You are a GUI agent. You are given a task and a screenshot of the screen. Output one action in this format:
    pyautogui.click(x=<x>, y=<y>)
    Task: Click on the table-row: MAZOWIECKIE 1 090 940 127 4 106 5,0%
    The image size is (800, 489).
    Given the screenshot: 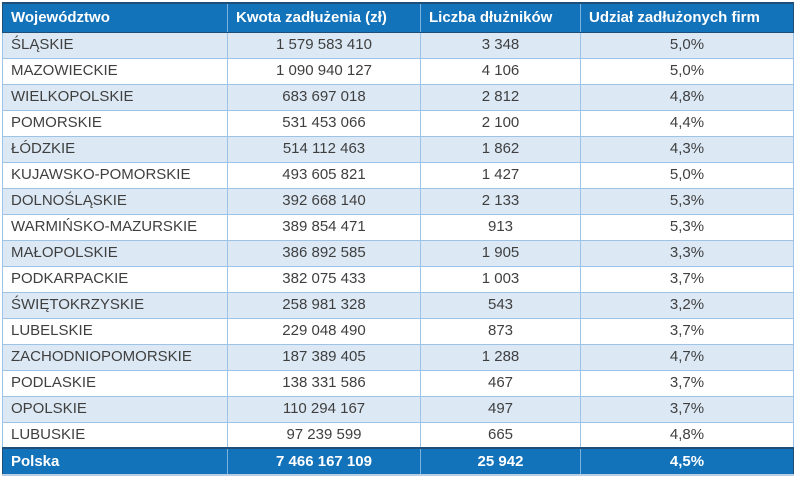 What is the action you would take?
    pyautogui.click(x=398, y=71)
    